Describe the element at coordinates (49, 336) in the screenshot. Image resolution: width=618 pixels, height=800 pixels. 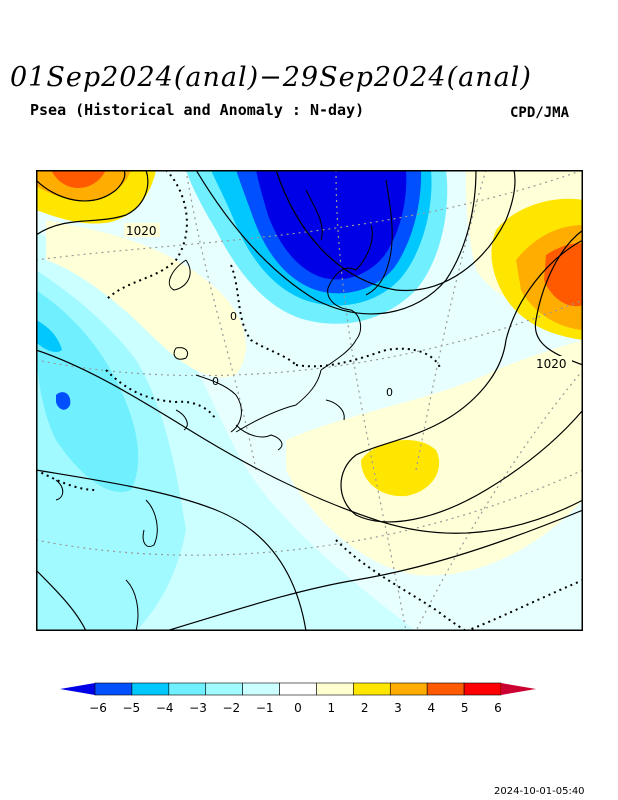
I see `anomaly-region-blue-left` at that location.